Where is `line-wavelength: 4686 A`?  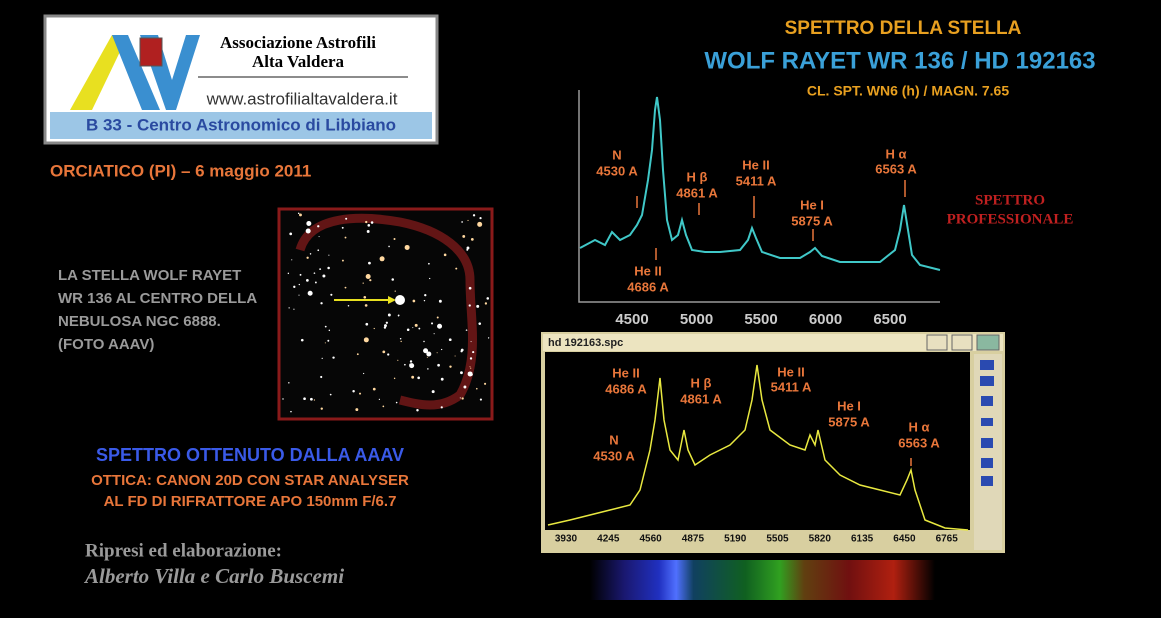 line-wavelength: 4686 A is located at coordinates (626, 388).